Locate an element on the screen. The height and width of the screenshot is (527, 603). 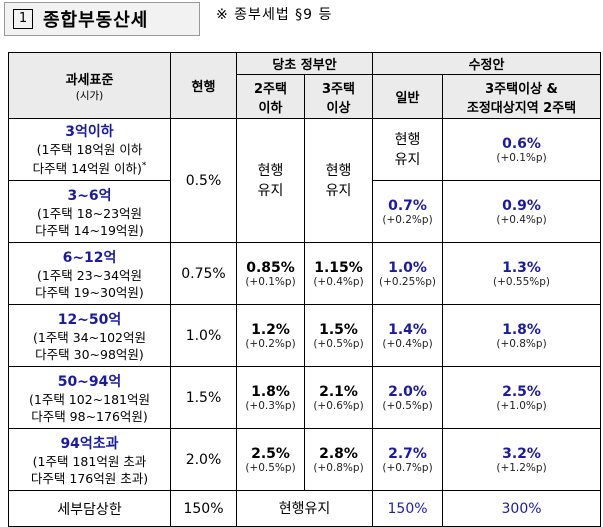
rev-multi-cap-cell: 300% is located at coordinates (522, 508).